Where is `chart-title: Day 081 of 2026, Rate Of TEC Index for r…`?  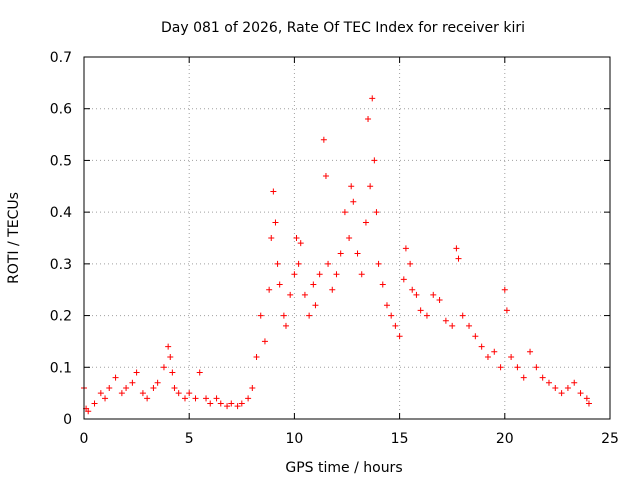
chart-title: Day 081 of 2026, Rate Of TEC Index for r… is located at coordinates (343, 28).